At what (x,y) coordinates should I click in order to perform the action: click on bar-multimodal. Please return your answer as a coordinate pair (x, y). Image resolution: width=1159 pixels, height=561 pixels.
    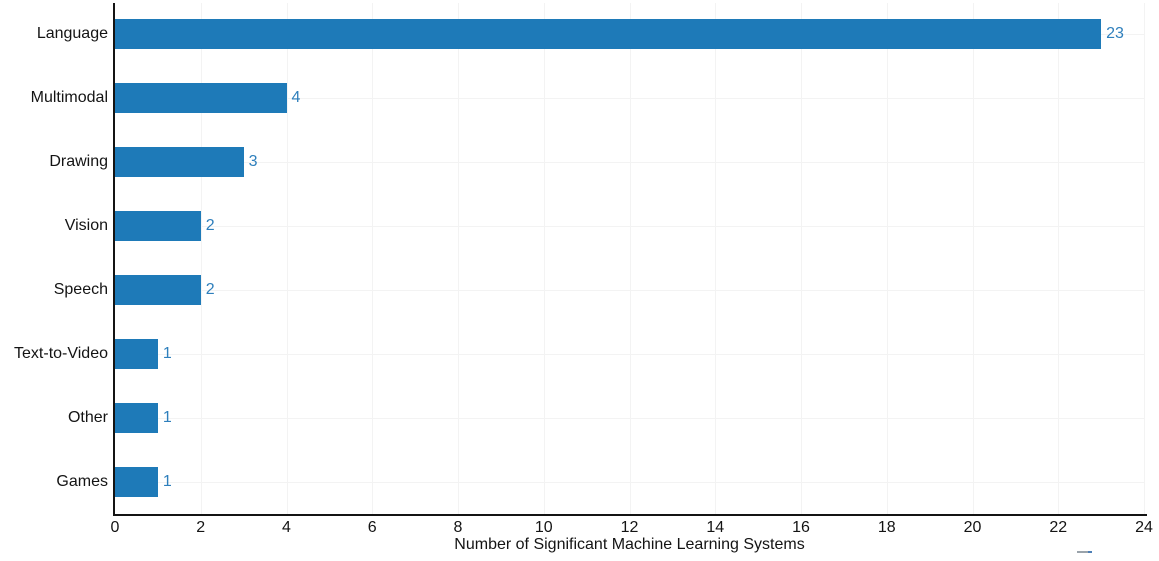
    Looking at the image, I should click on (201, 98).